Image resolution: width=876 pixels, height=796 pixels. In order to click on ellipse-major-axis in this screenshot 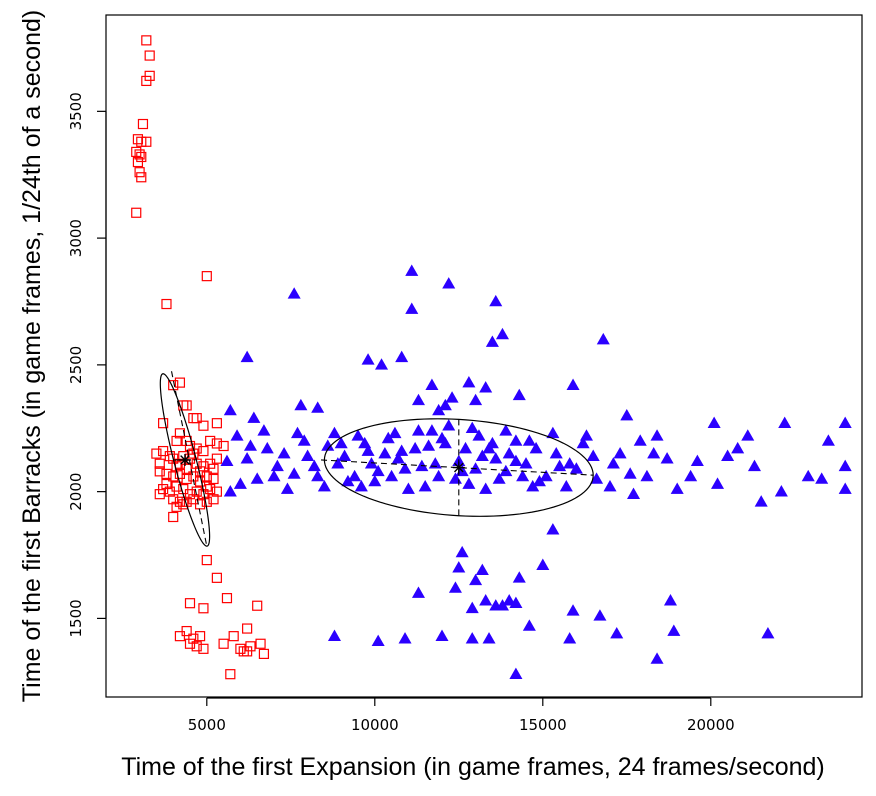, I will do `click(457, 467)`.